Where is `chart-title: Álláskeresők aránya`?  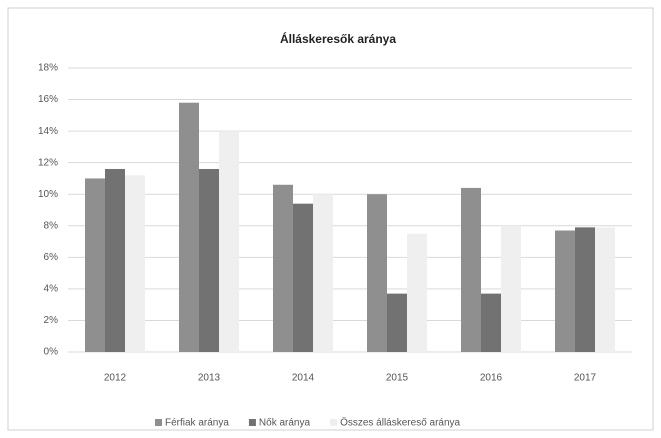 chart-title: Álláskeresők aránya is located at coordinates (338, 38).